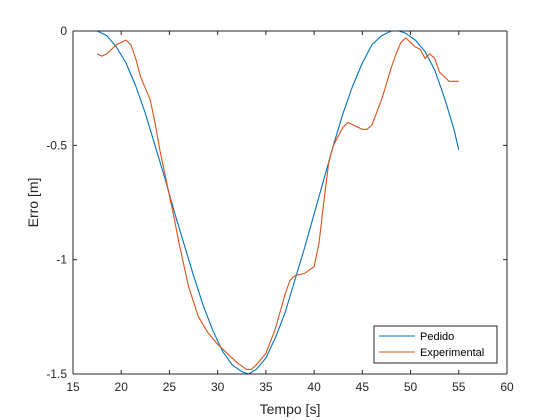 The height and width of the screenshot is (420, 560). What do you see at coordinates (507, 387) in the screenshot?
I see `x-tick-label: 60` at bounding box center [507, 387].